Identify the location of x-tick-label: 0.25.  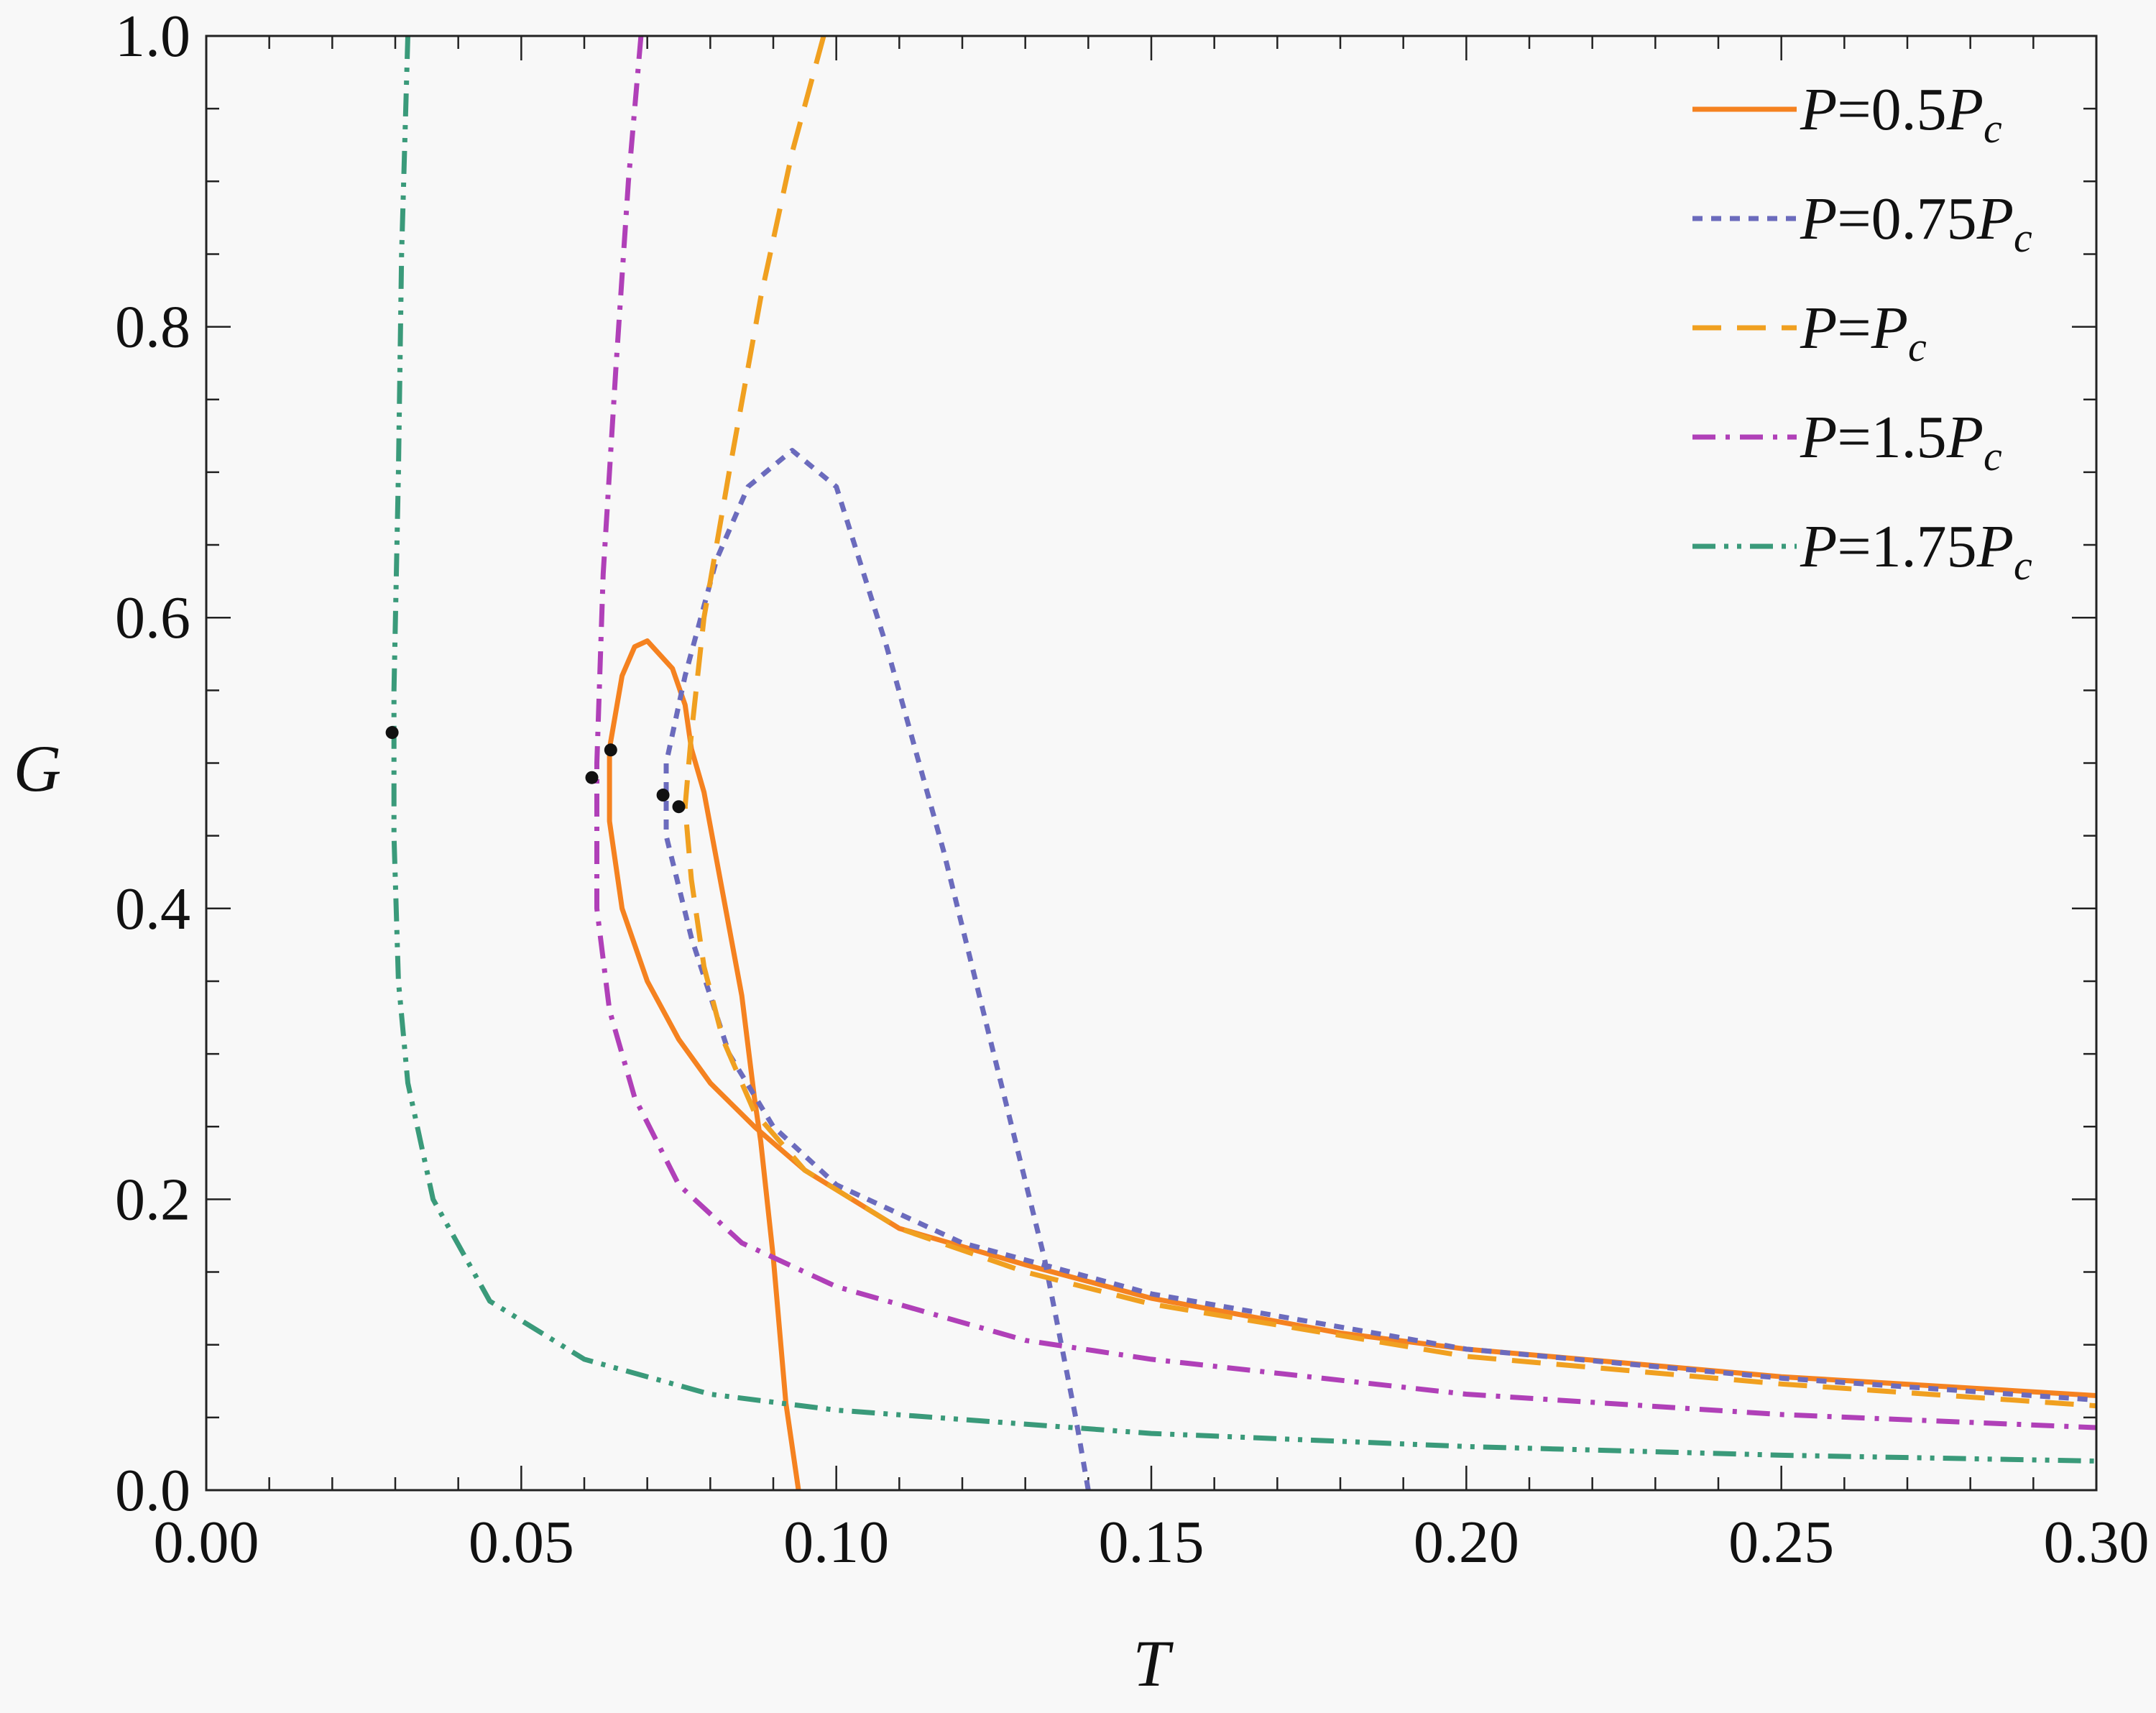
(1781, 1542).